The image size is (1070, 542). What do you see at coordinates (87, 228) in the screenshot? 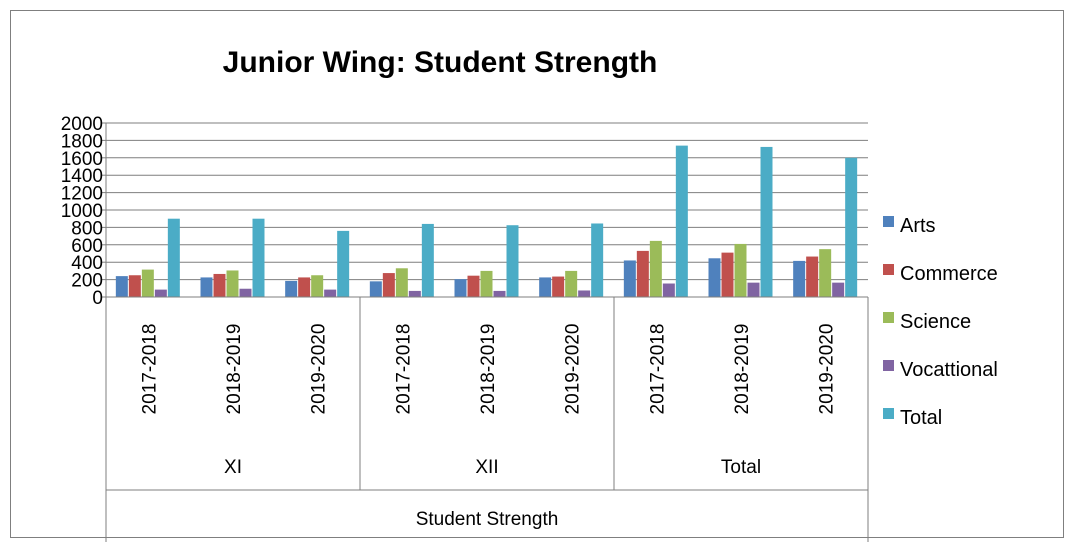
I see `y-tick-label: 800` at bounding box center [87, 228].